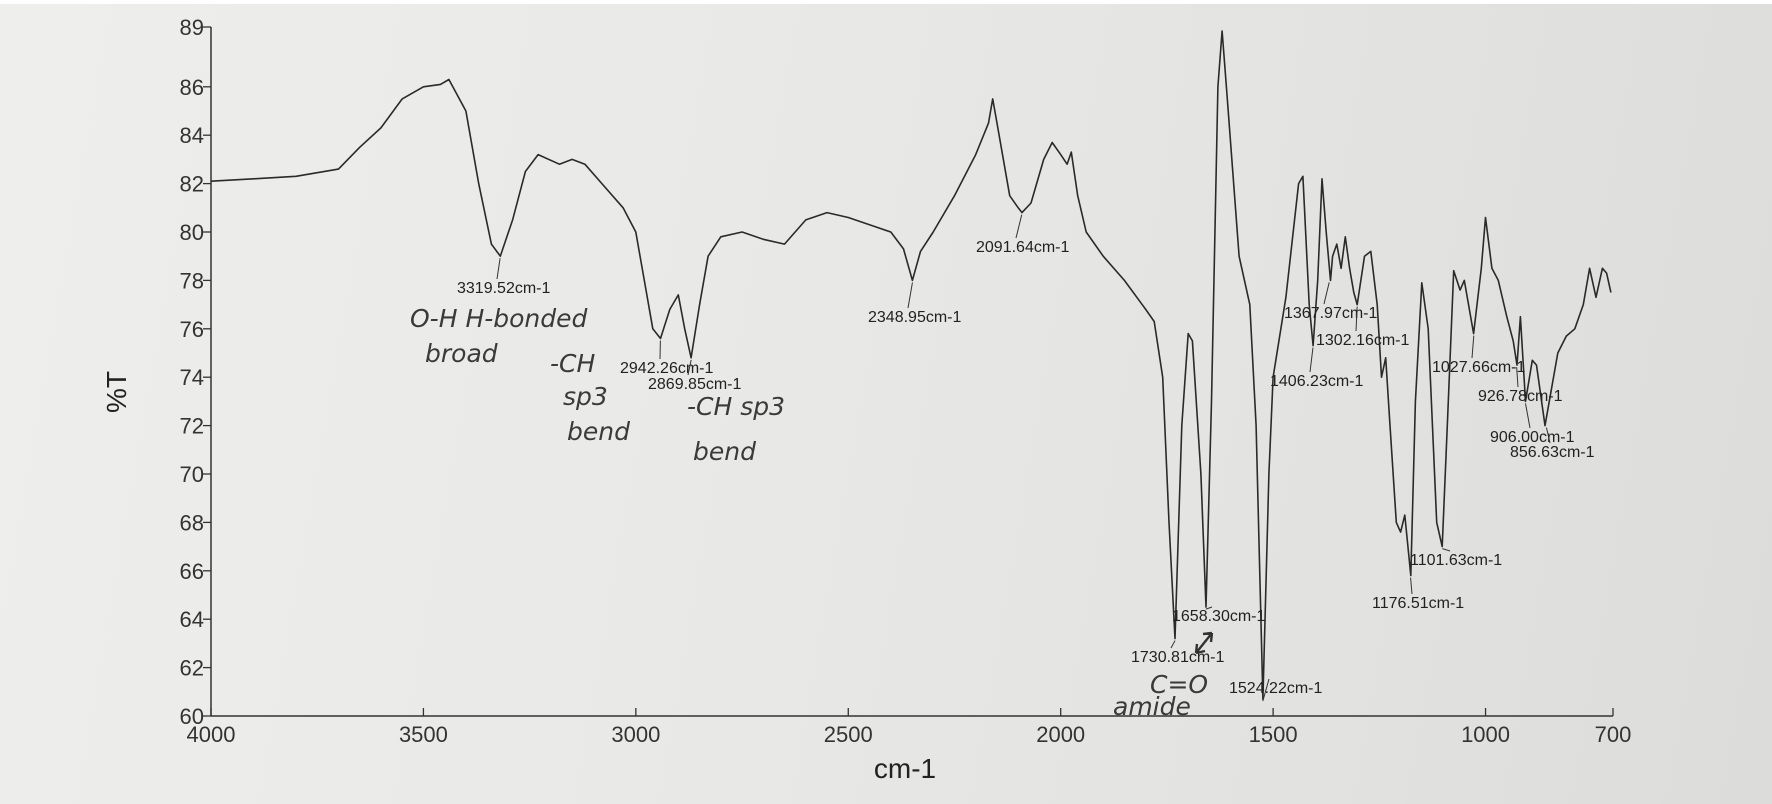 The width and height of the screenshot is (1772, 804). What do you see at coordinates (192, 474) in the screenshot?
I see `y-tick-label: 70` at bounding box center [192, 474].